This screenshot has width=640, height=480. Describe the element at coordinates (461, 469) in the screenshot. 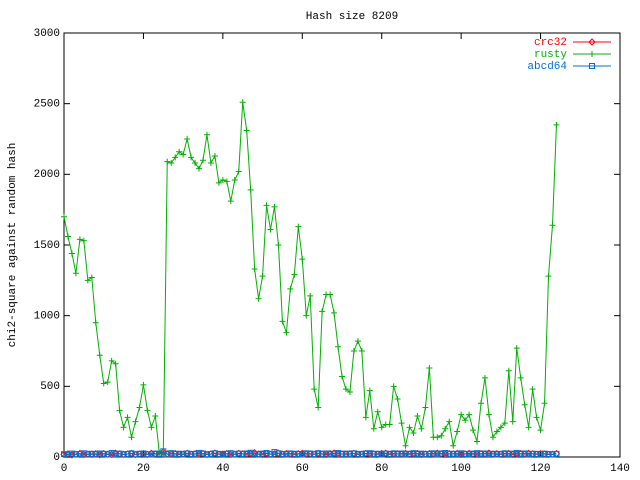

I see `x-tick-label: 100` at that location.